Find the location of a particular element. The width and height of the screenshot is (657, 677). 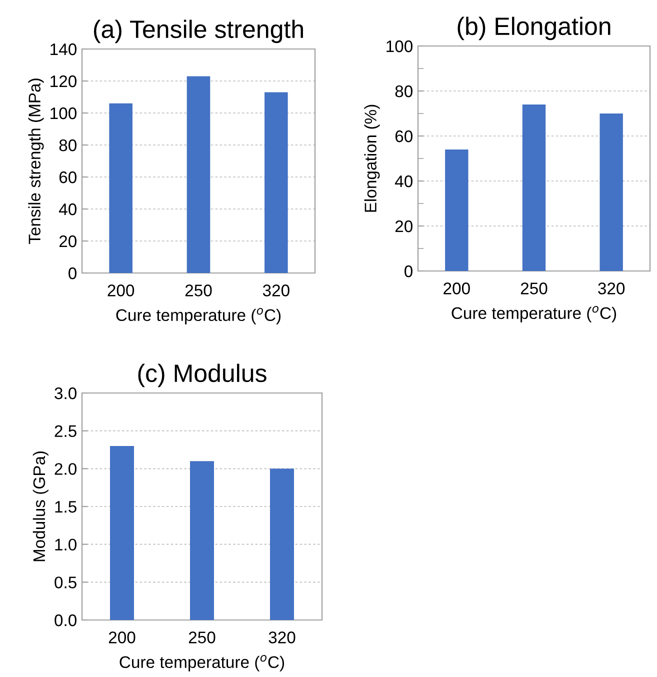

chart-title: (c) Modulus is located at coordinates (202, 376).